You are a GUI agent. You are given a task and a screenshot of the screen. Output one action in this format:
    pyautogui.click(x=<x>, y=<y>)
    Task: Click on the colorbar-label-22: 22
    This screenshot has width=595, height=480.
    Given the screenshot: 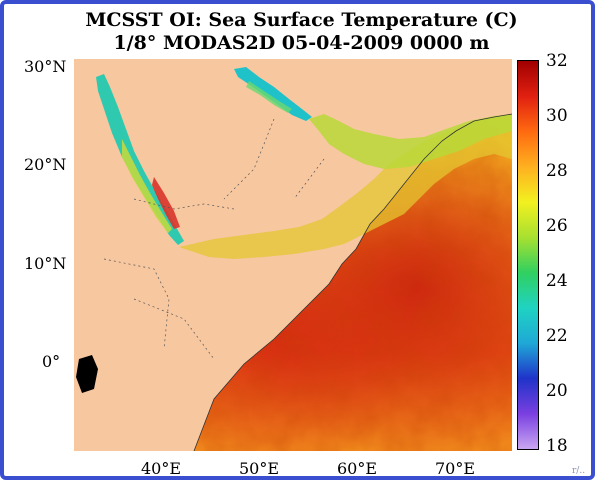 What is the action you would take?
    pyautogui.click(x=557, y=336)
    